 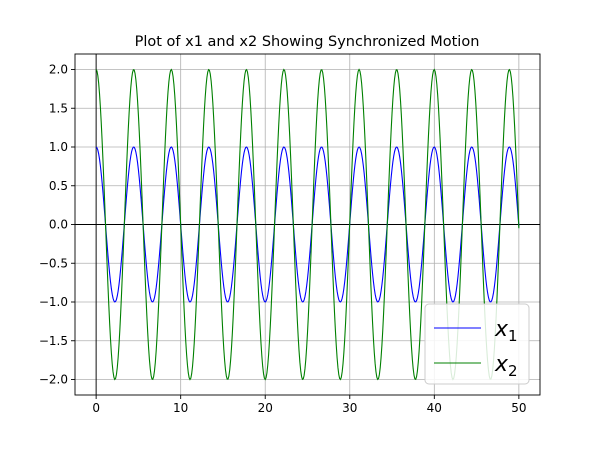 What do you see at coordinates (58, 147) in the screenshot?
I see `y-tick-label: 1.0` at bounding box center [58, 147].